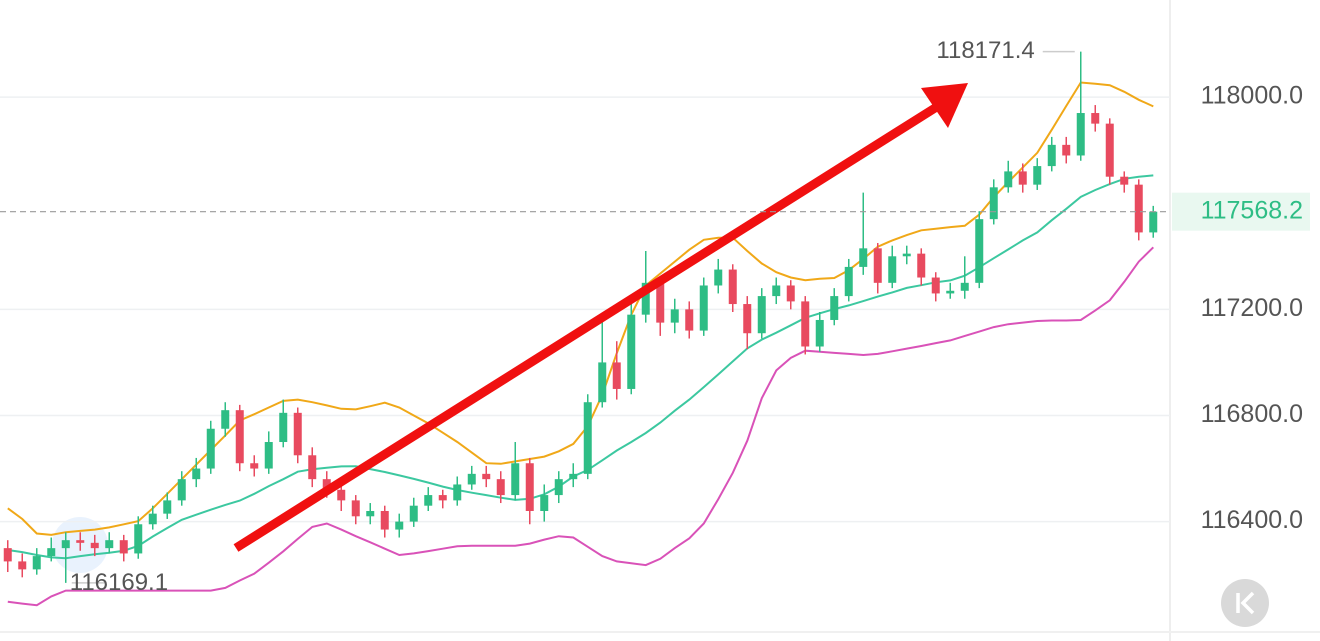  I want to click on min-price-label: 116169.1, so click(119, 582).